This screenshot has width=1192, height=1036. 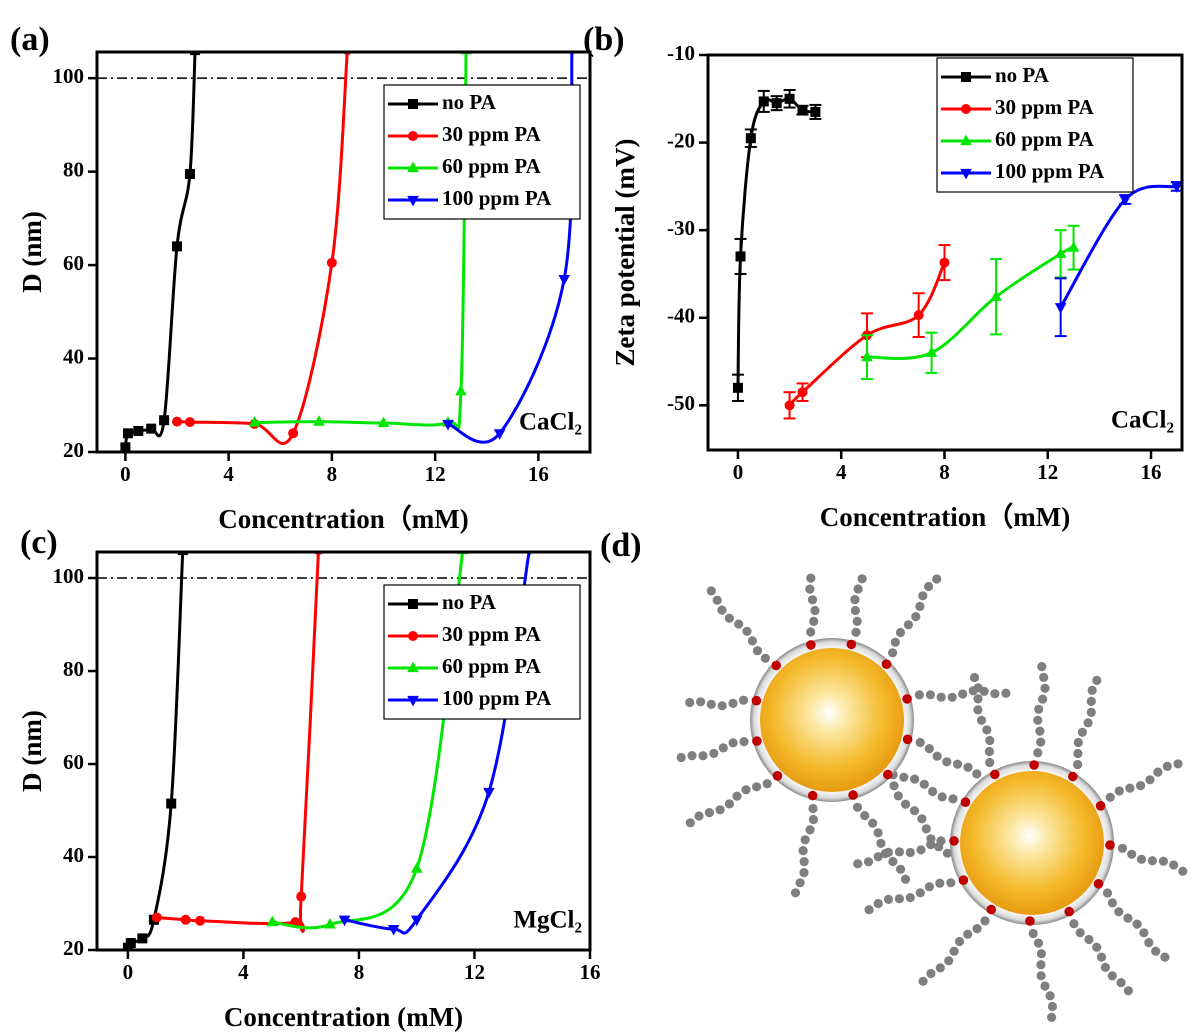 What do you see at coordinates (125, 474) in the screenshot?
I see `x-tick-label: 0` at bounding box center [125, 474].